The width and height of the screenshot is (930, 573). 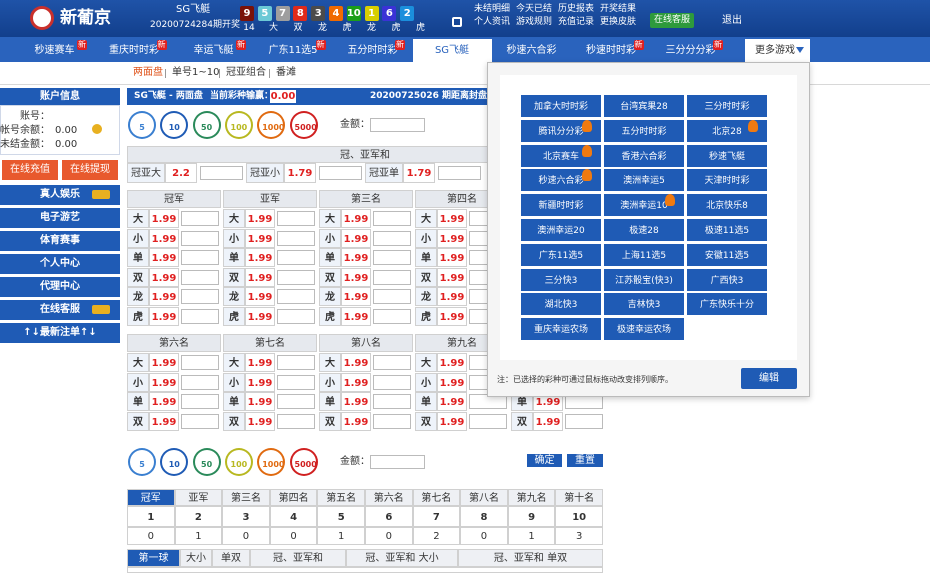 I want to click on game-button: 澳洲幸运20, so click(x=561, y=230).